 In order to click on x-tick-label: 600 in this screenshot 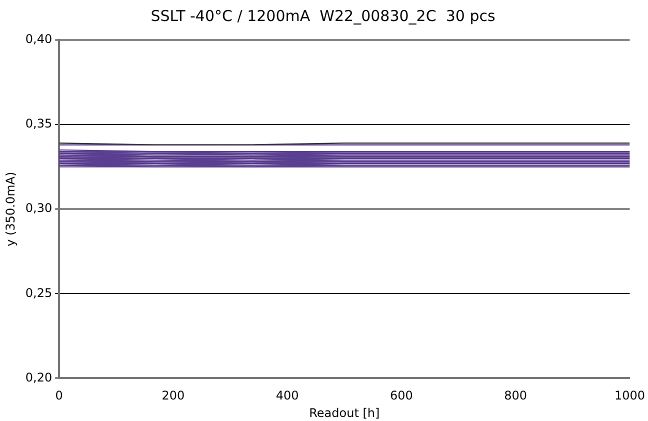, I will do `click(401, 395)`.